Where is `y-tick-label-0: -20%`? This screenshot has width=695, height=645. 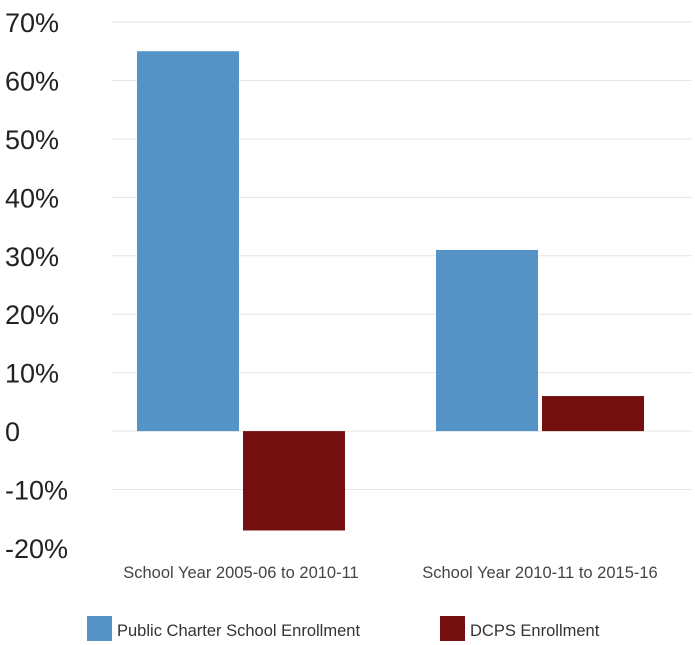 y-tick-label-0: -20% is located at coordinates (36, 549).